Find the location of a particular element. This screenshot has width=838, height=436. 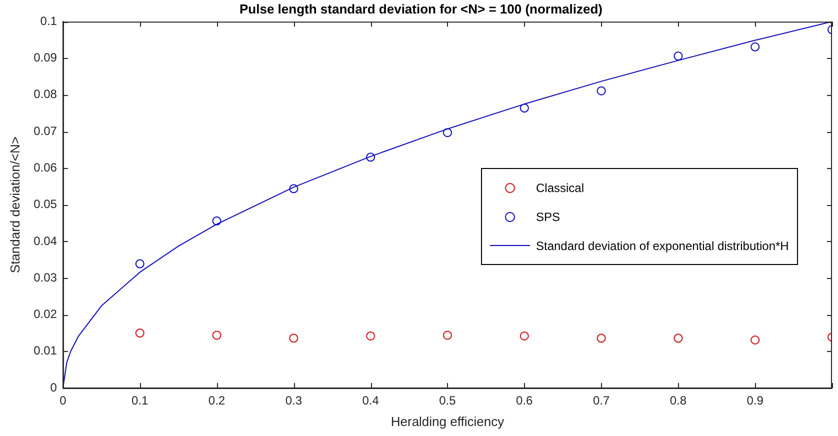

x-tick-label: 0.8 is located at coordinates (678, 401).